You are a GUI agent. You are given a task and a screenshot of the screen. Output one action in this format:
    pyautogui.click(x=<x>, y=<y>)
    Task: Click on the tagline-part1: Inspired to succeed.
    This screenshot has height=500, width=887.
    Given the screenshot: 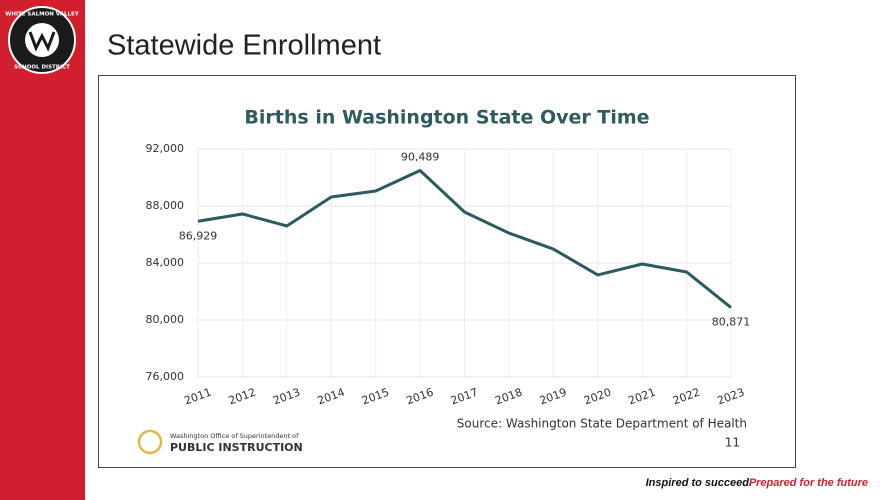 What is the action you would take?
    pyautogui.click(x=699, y=483)
    